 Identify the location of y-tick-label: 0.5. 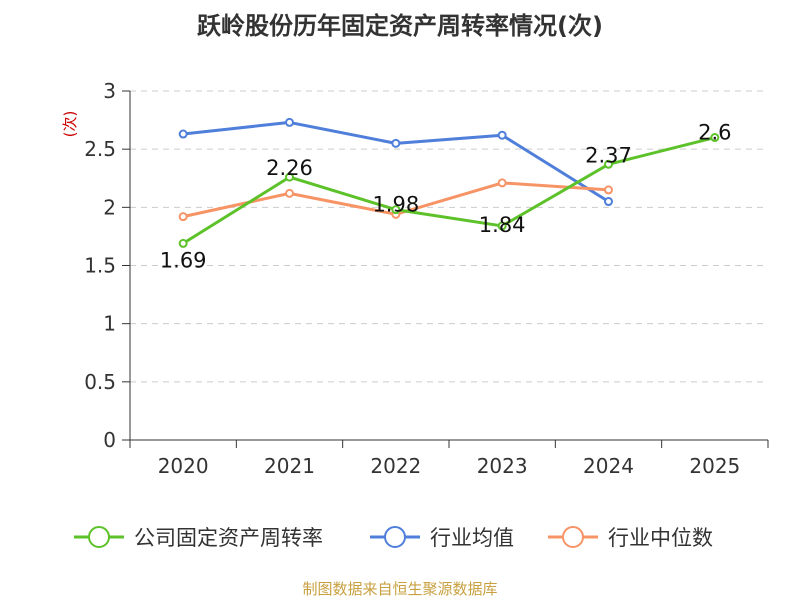
(100, 382).